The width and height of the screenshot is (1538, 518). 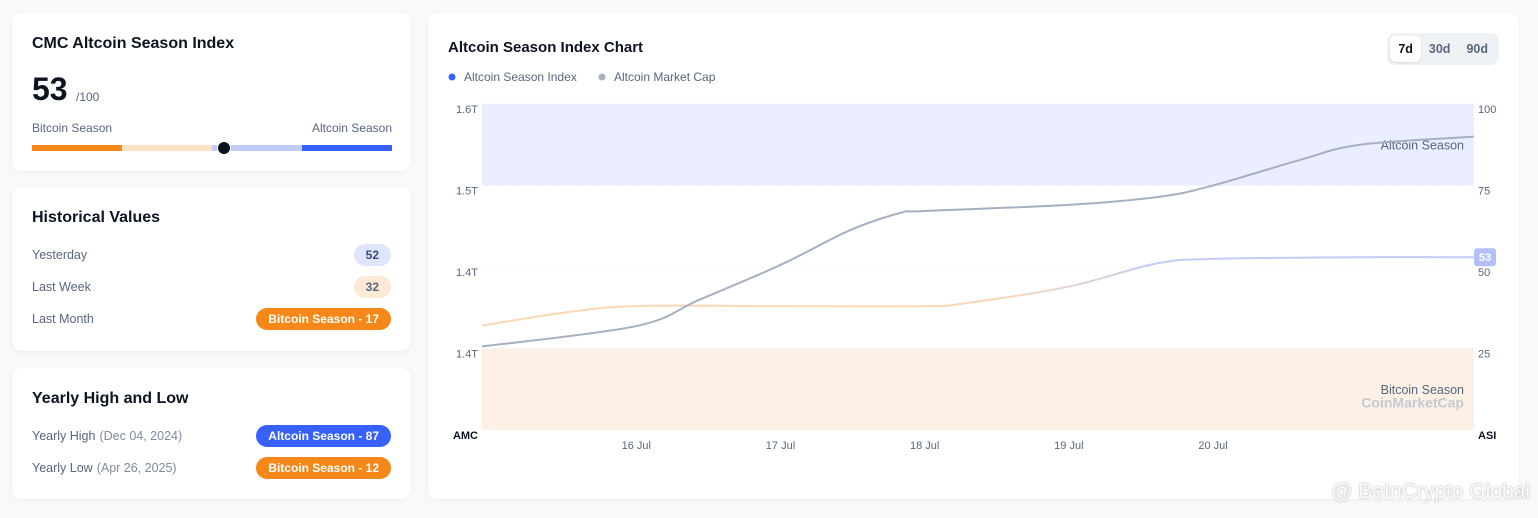 What do you see at coordinates (1487, 110) in the screenshot?
I see `y2-tick-label: 100` at bounding box center [1487, 110].